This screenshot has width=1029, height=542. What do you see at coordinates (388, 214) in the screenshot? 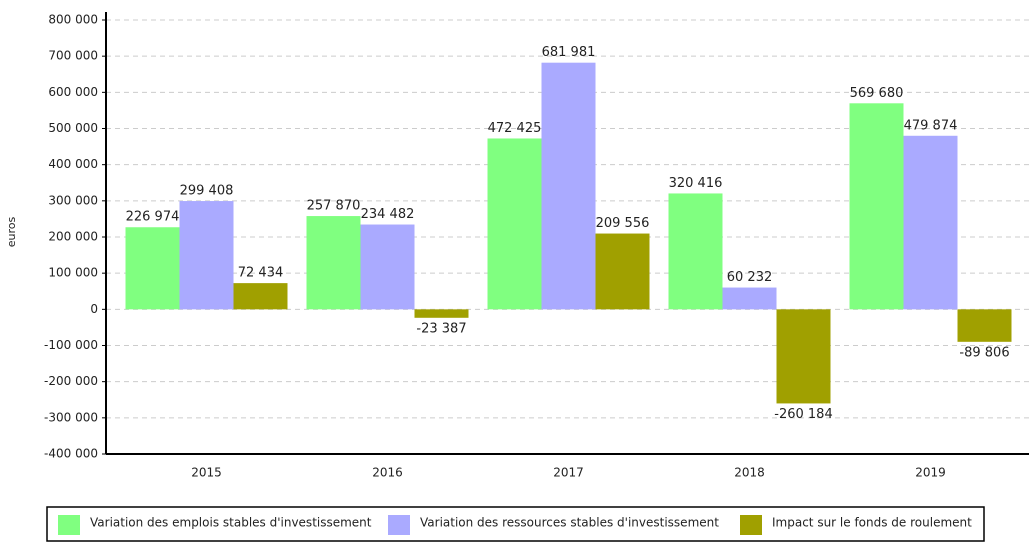
I see `value-label: 234 482` at bounding box center [388, 214].